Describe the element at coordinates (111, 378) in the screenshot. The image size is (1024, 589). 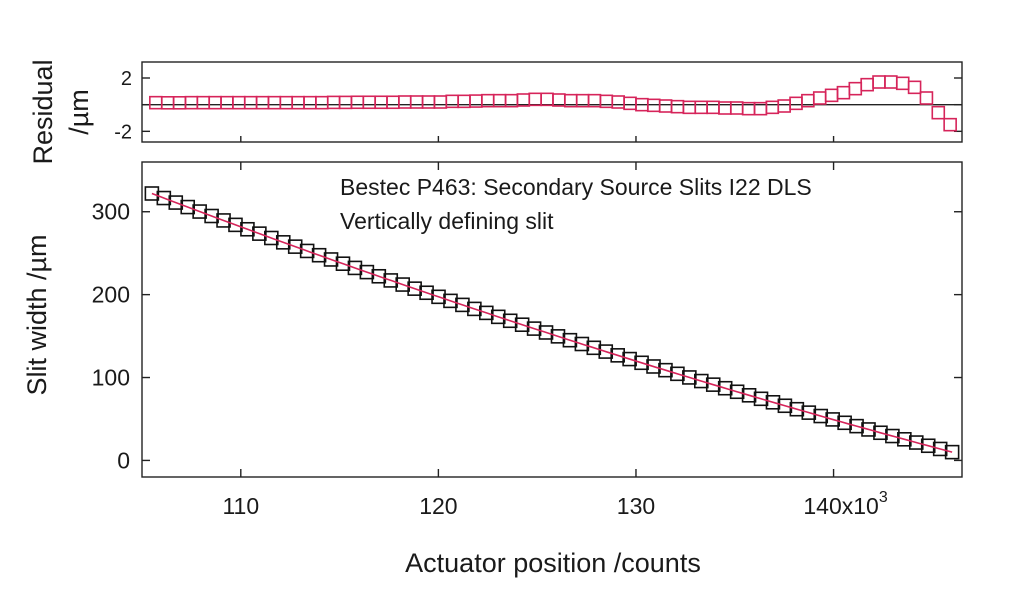
I see `y-tick-label: 100` at that location.